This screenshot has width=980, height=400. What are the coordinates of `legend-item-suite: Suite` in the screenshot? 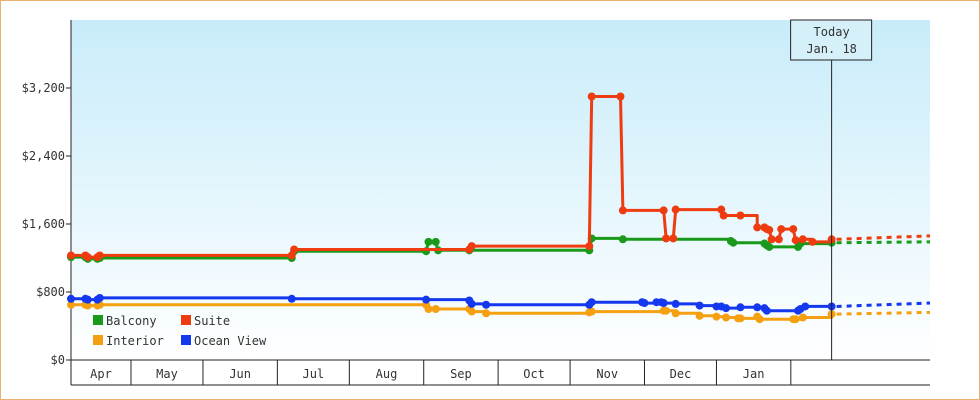 It's located at (205, 321).